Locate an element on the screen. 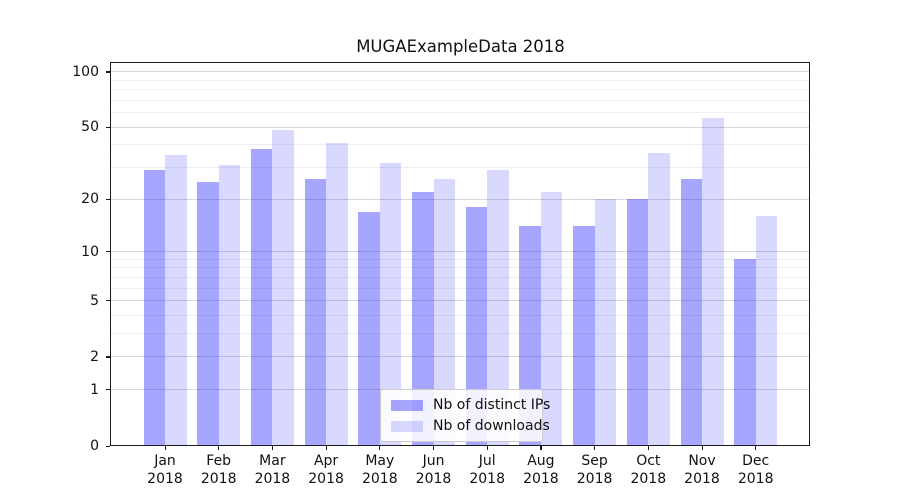 The height and width of the screenshot is (500, 900). bar-nb-of-distinct-ips-may-2018 is located at coordinates (369, 328).